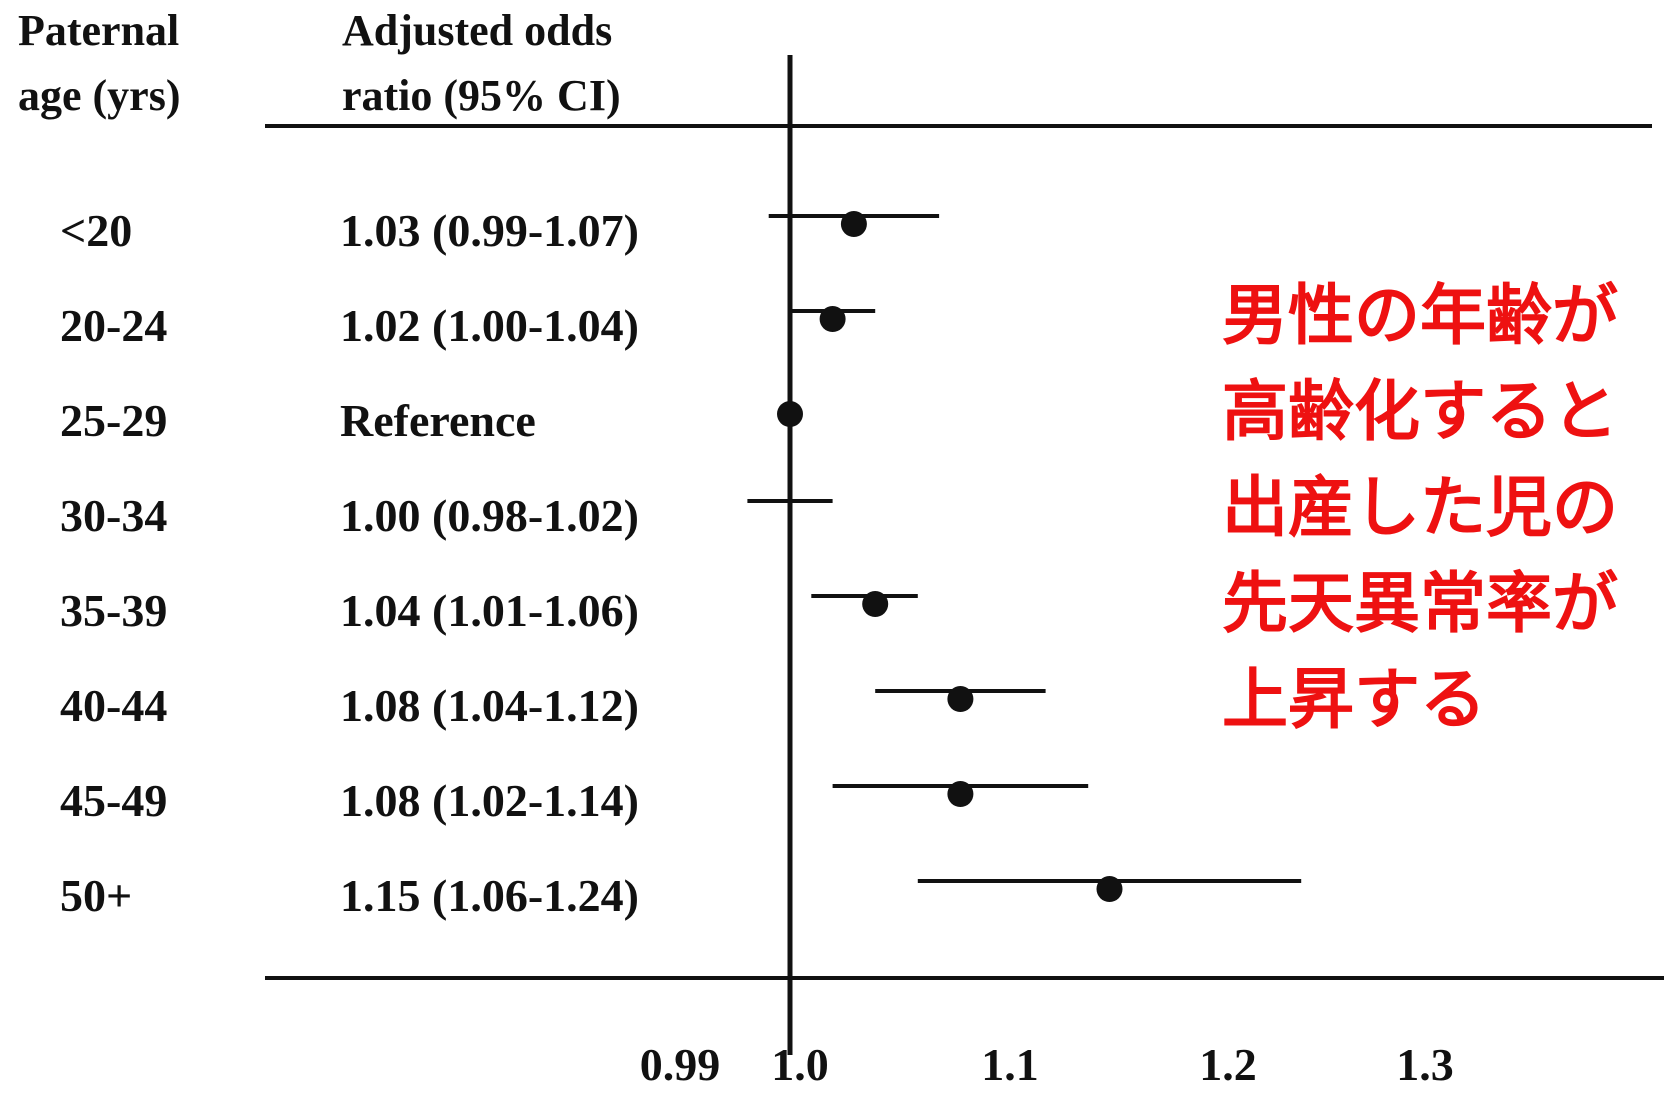 The height and width of the screenshot is (1119, 1674). Describe the element at coordinates (113, 420) in the screenshot. I see `group-label: 25-29` at that location.